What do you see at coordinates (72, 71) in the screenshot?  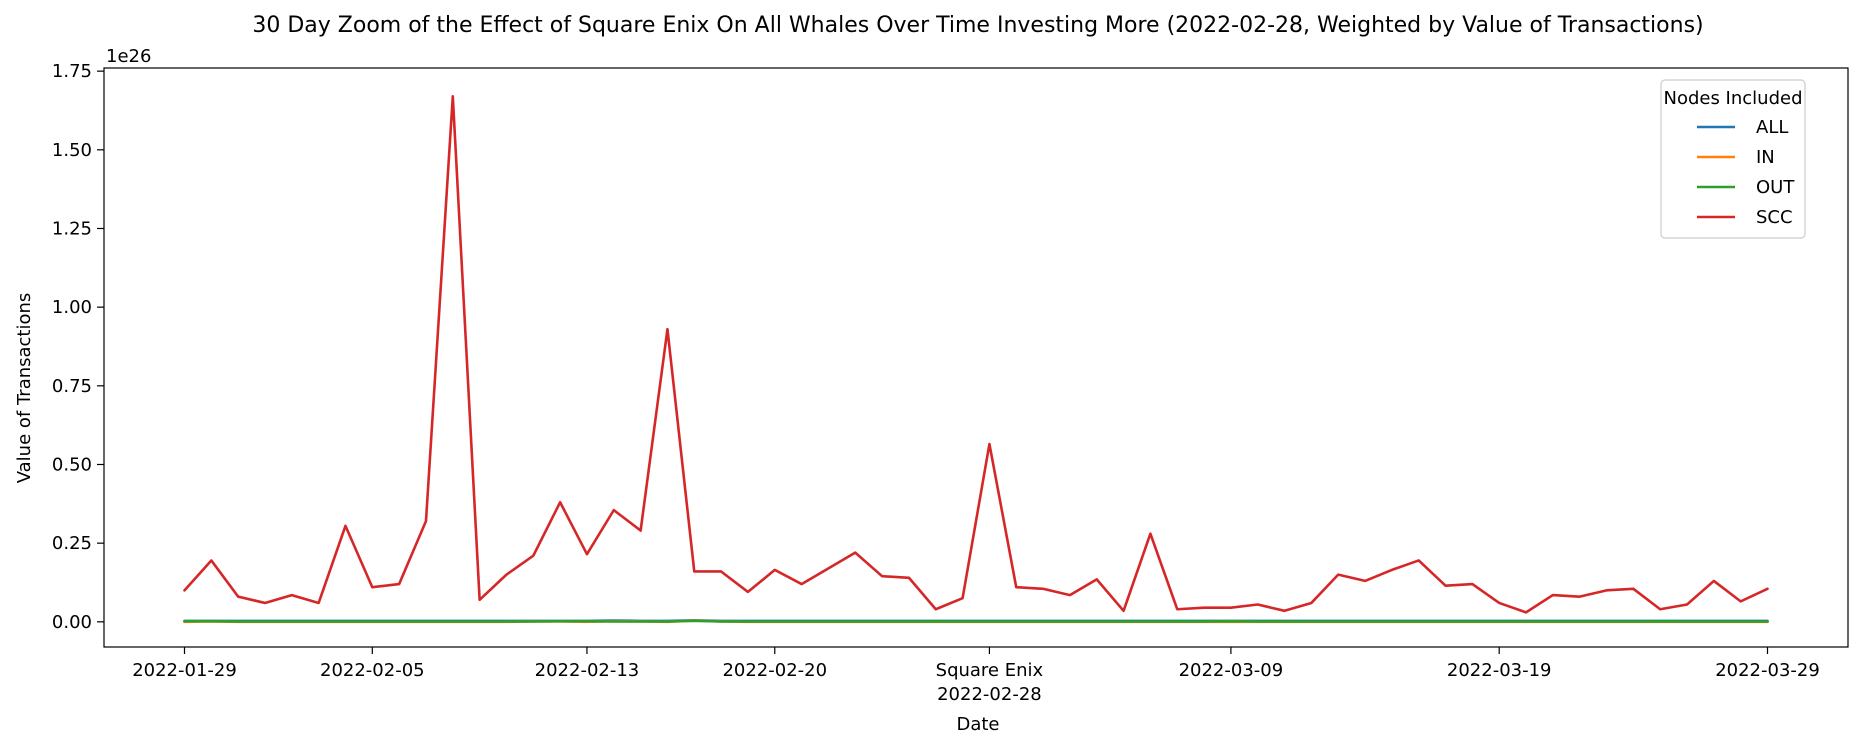 I see `y-tick-label: 1.75` at bounding box center [72, 71].